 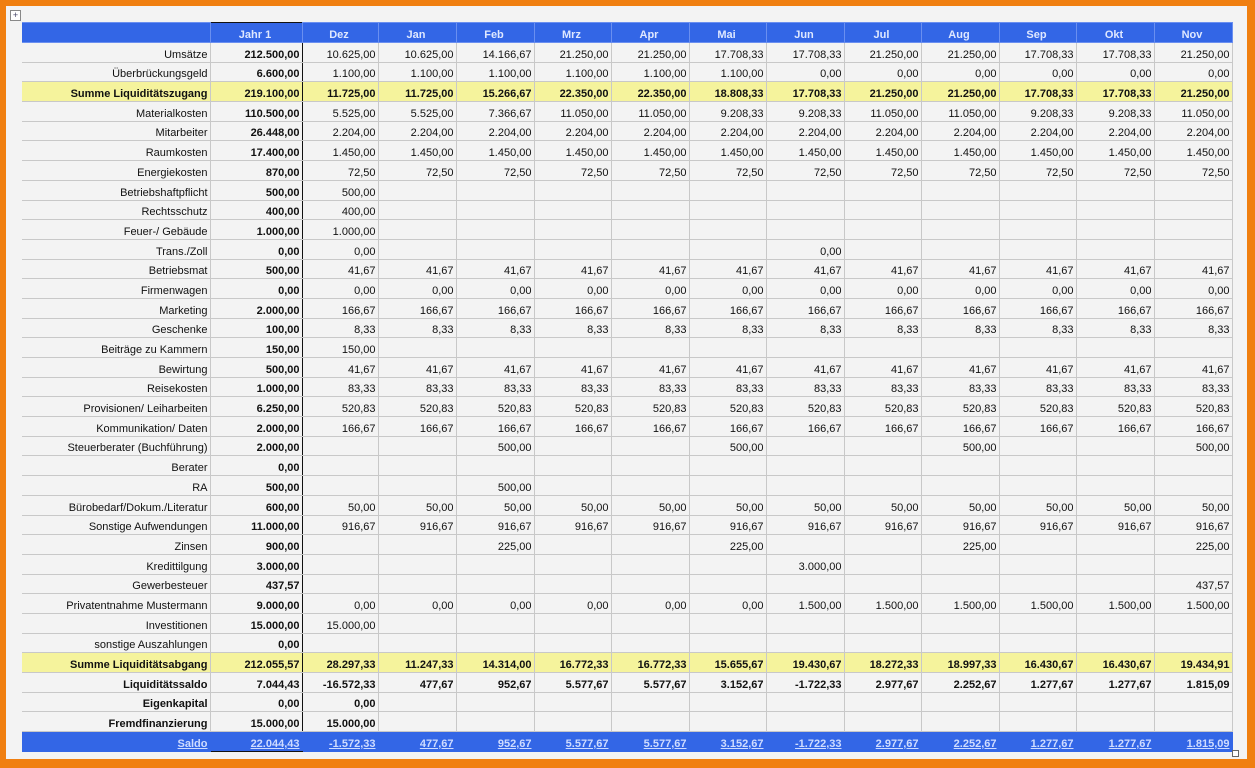 What do you see at coordinates (960, 525) in the screenshot?
I see `month-value-cell: 916,67` at bounding box center [960, 525].